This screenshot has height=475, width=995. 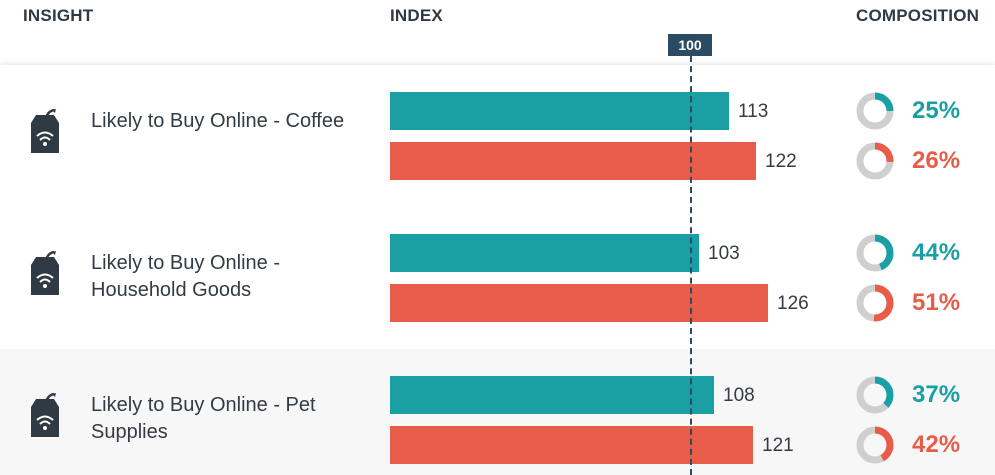 What do you see at coordinates (793, 303) in the screenshot?
I see `bar-value-label: 126` at bounding box center [793, 303].